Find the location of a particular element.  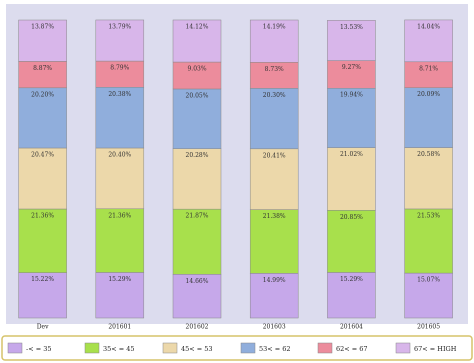

legend-label: -< = 35 is located at coordinates (39, 349).